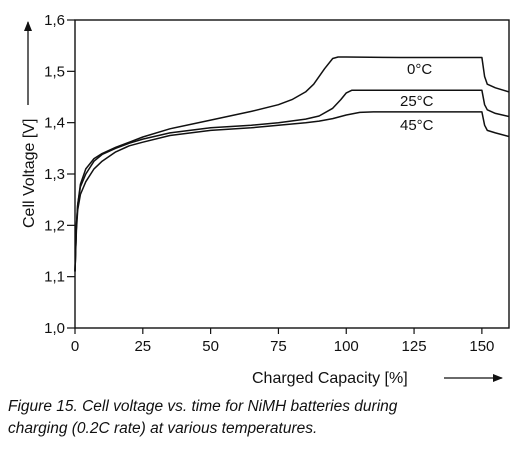 Image resolution: width=531 pixels, height=454 pixels. What do you see at coordinates (54, 20) in the screenshot?
I see `y-tick-label: 1,6` at bounding box center [54, 20].